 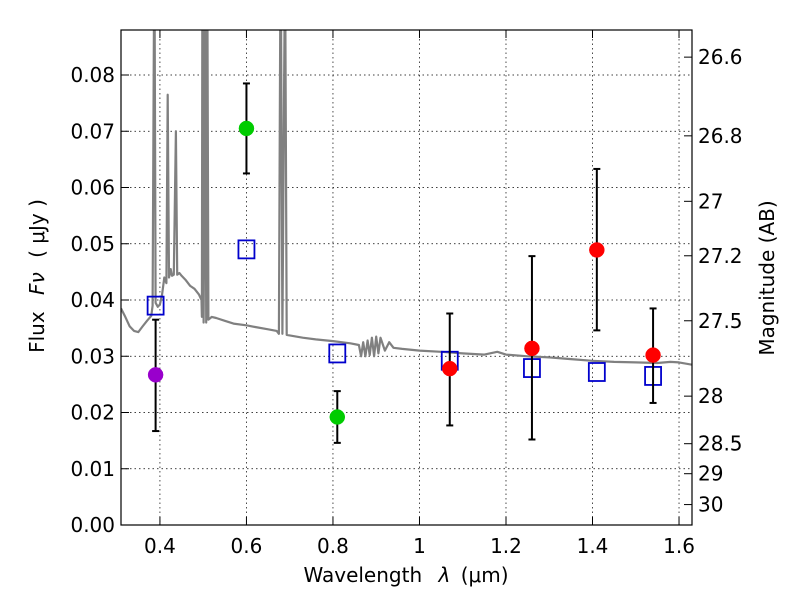 I want to click on y-tick-label: 0.04, so click(x=92, y=300).